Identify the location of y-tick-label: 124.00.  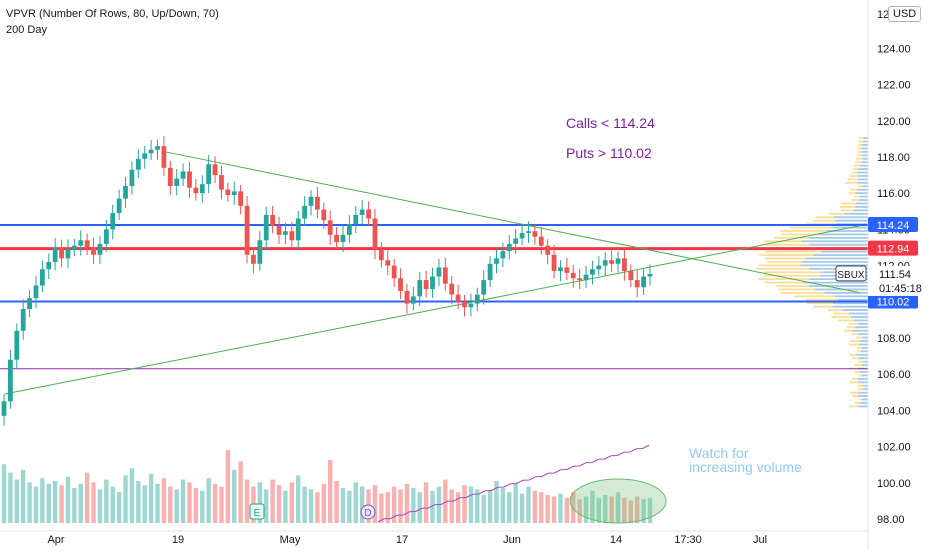
(894, 49).